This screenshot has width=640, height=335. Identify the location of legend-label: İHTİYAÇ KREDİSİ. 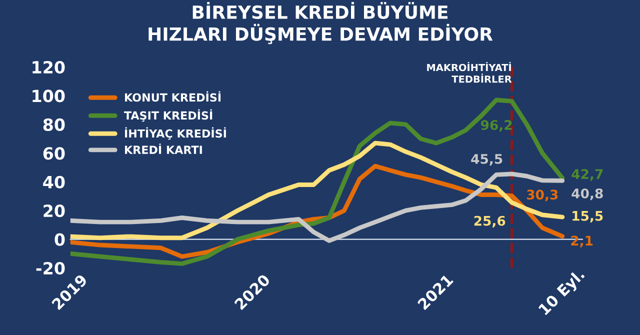
(175, 133).